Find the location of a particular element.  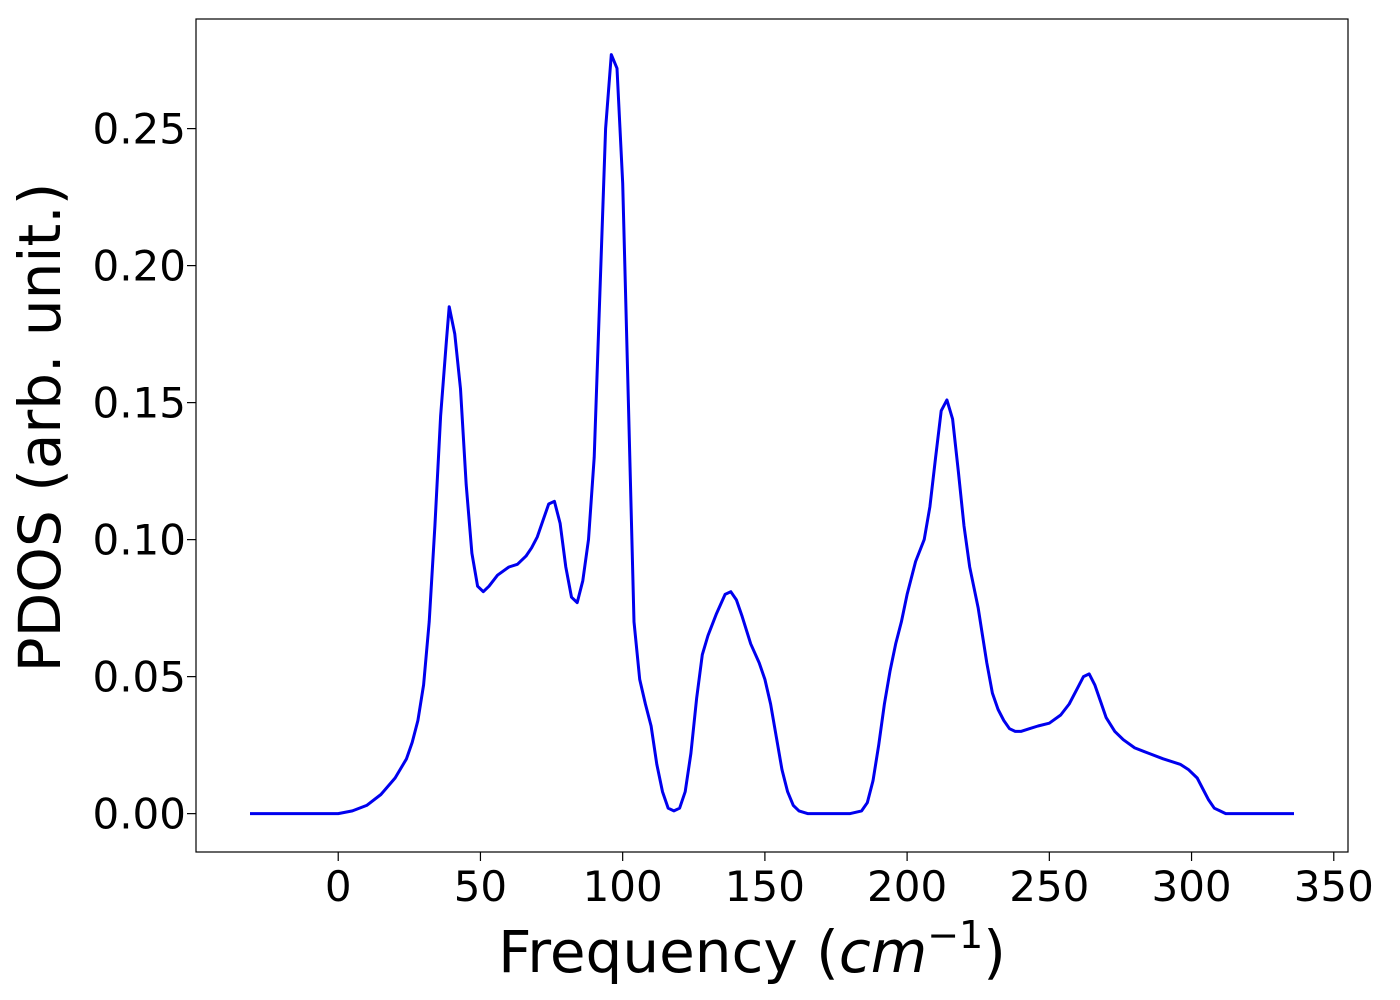

x-tick-label: 200 is located at coordinates (907, 886).